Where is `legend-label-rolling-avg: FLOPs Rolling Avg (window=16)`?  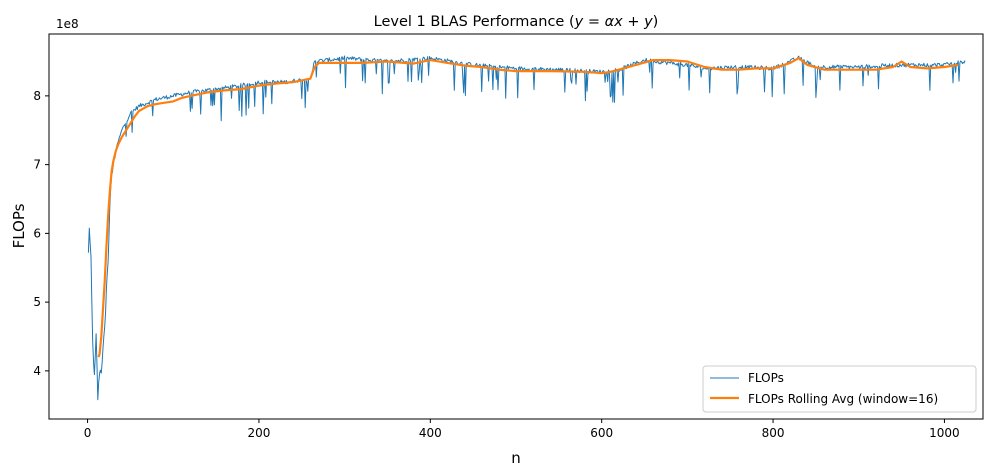
legend-label-rolling-avg: FLOPs Rolling Avg (window=16) is located at coordinates (843, 399).